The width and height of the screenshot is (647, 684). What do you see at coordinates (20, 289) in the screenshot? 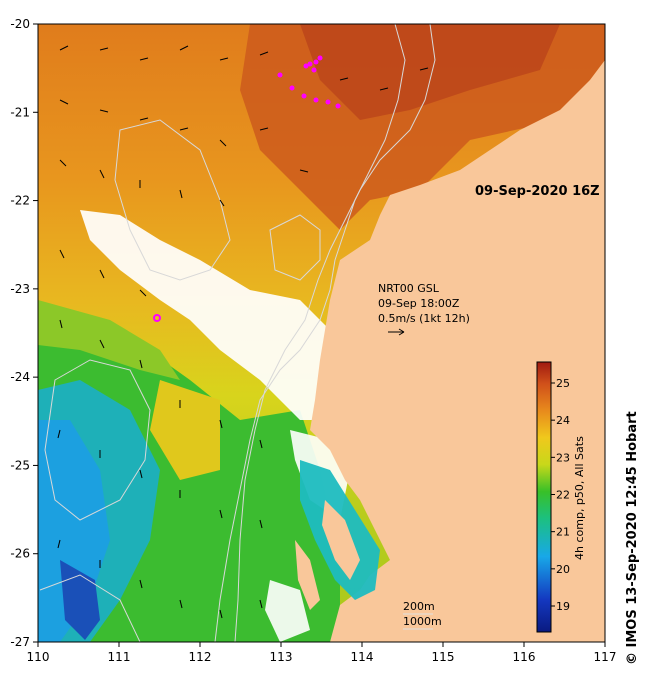
I see `y-tick-label: -23` at bounding box center [20, 289].